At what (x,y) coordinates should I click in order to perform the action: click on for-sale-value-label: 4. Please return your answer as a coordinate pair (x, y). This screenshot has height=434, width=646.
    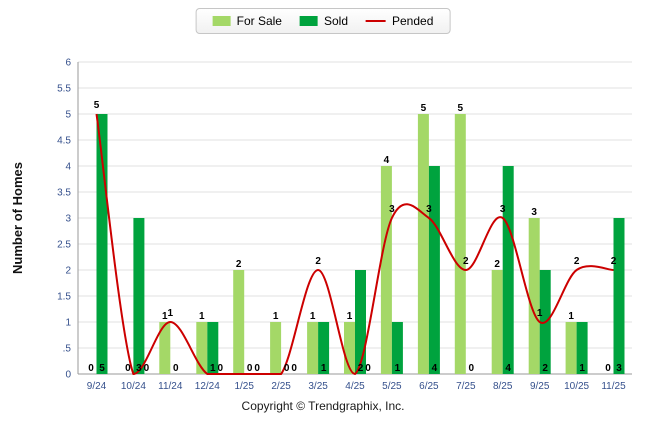
    Looking at the image, I should click on (387, 160).